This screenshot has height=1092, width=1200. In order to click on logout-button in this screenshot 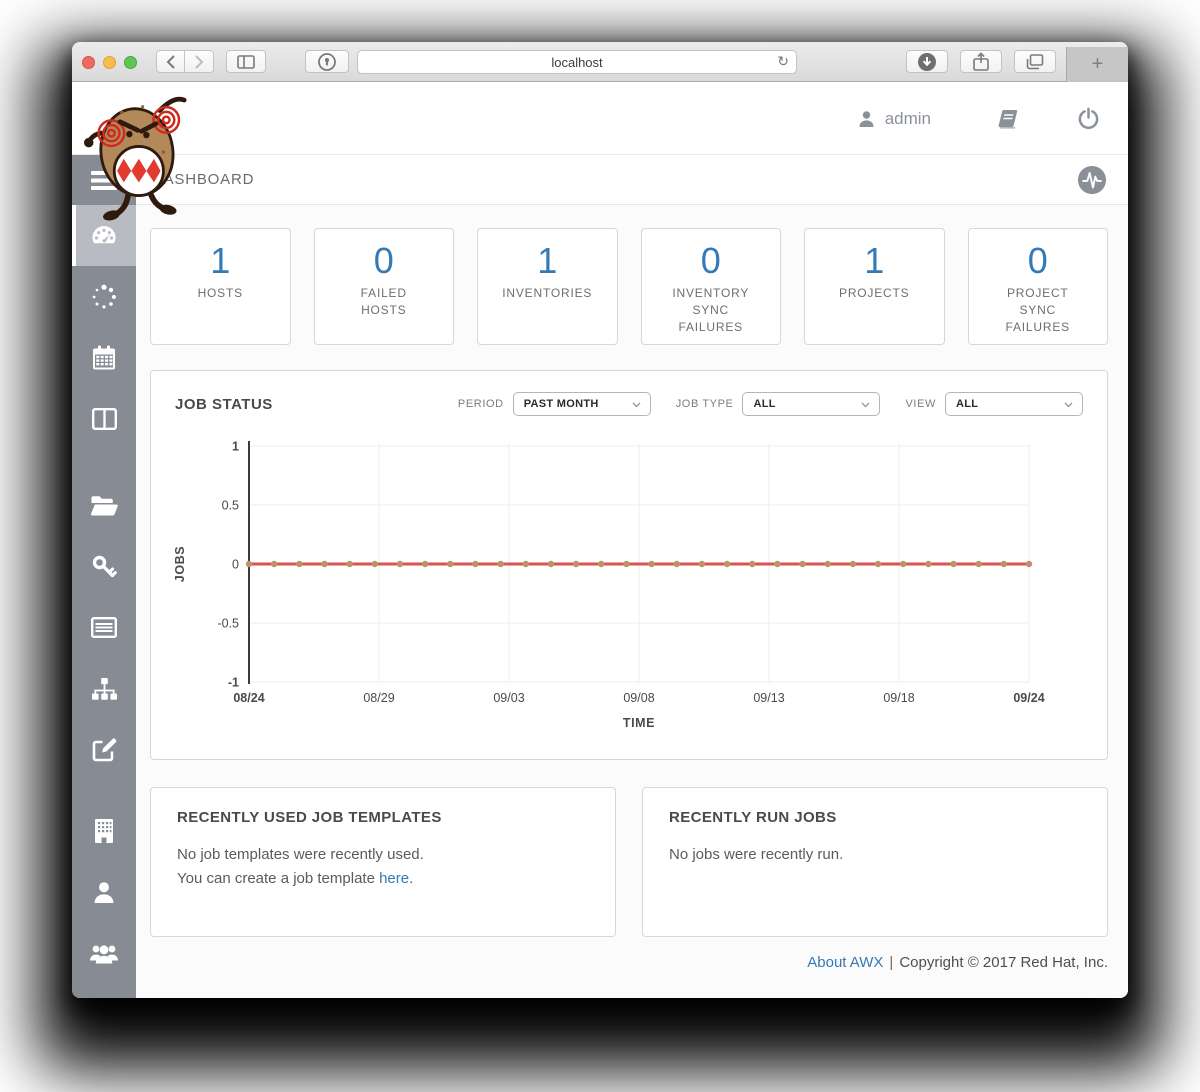, I will do `click(1088, 118)`.